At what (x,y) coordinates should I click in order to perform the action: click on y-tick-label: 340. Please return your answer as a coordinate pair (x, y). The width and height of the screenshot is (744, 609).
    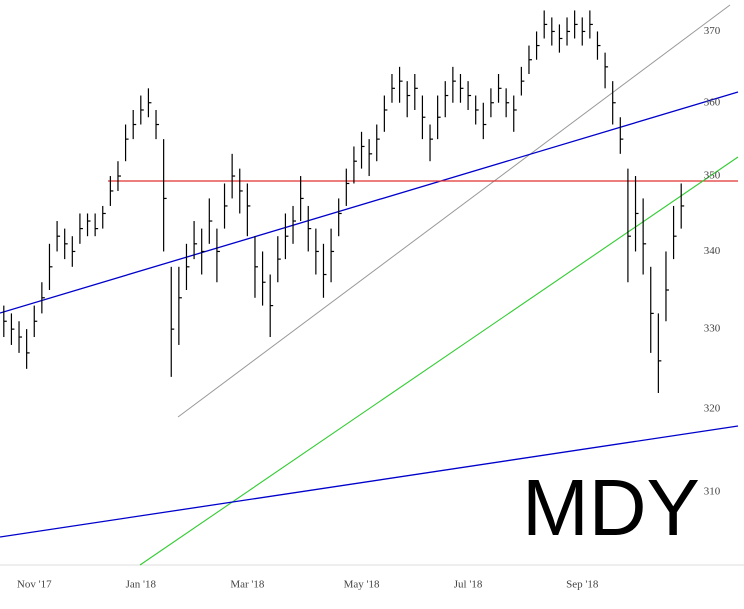
    Looking at the image, I should click on (712, 251).